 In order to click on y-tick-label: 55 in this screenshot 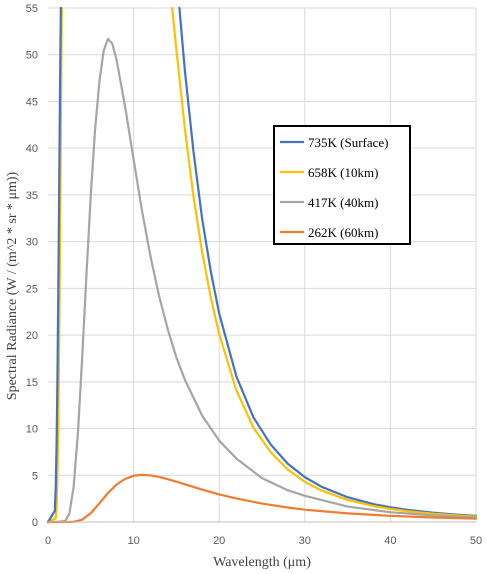, I will do `click(32, 9)`.